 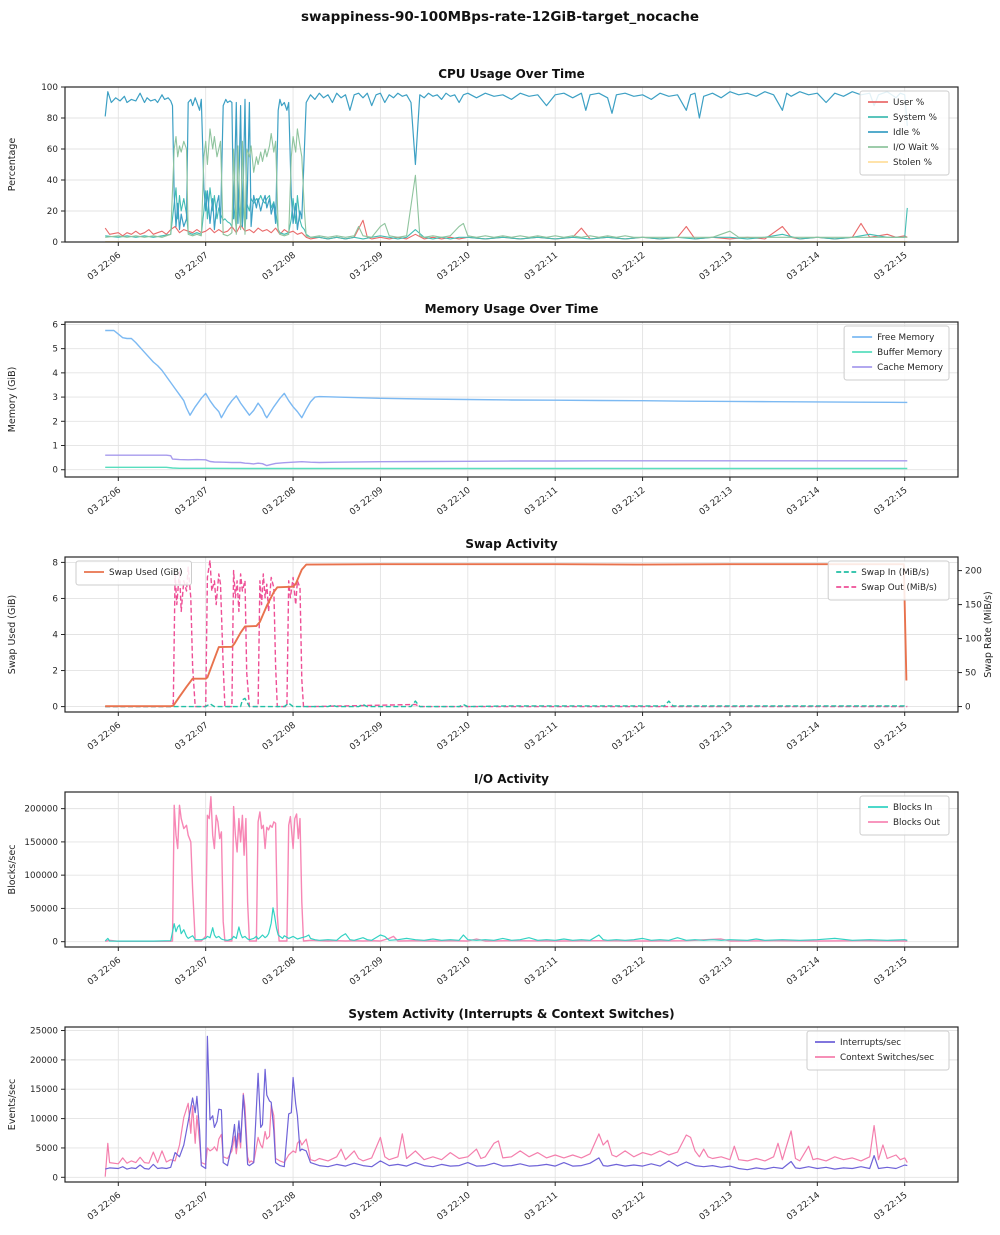 What do you see at coordinates (899, 588) in the screenshot?
I see `legend-label-swap-out-mib-s: Swap Out (MiB/s)` at bounding box center [899, 588].